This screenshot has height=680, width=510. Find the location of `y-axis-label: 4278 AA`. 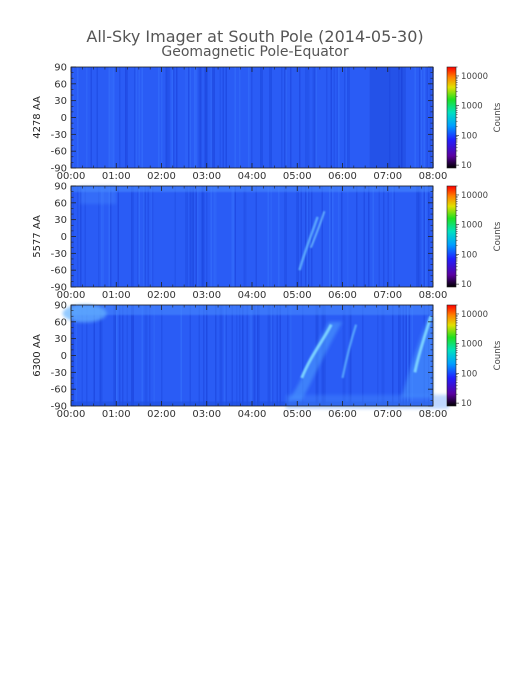

y-axis-label: 4278 AA is located at coordinates (37, 117).